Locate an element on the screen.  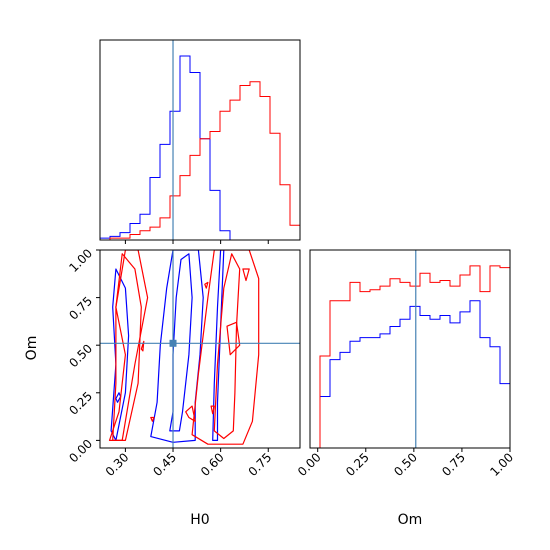
truth-marker is located at coordinates (173, 343).